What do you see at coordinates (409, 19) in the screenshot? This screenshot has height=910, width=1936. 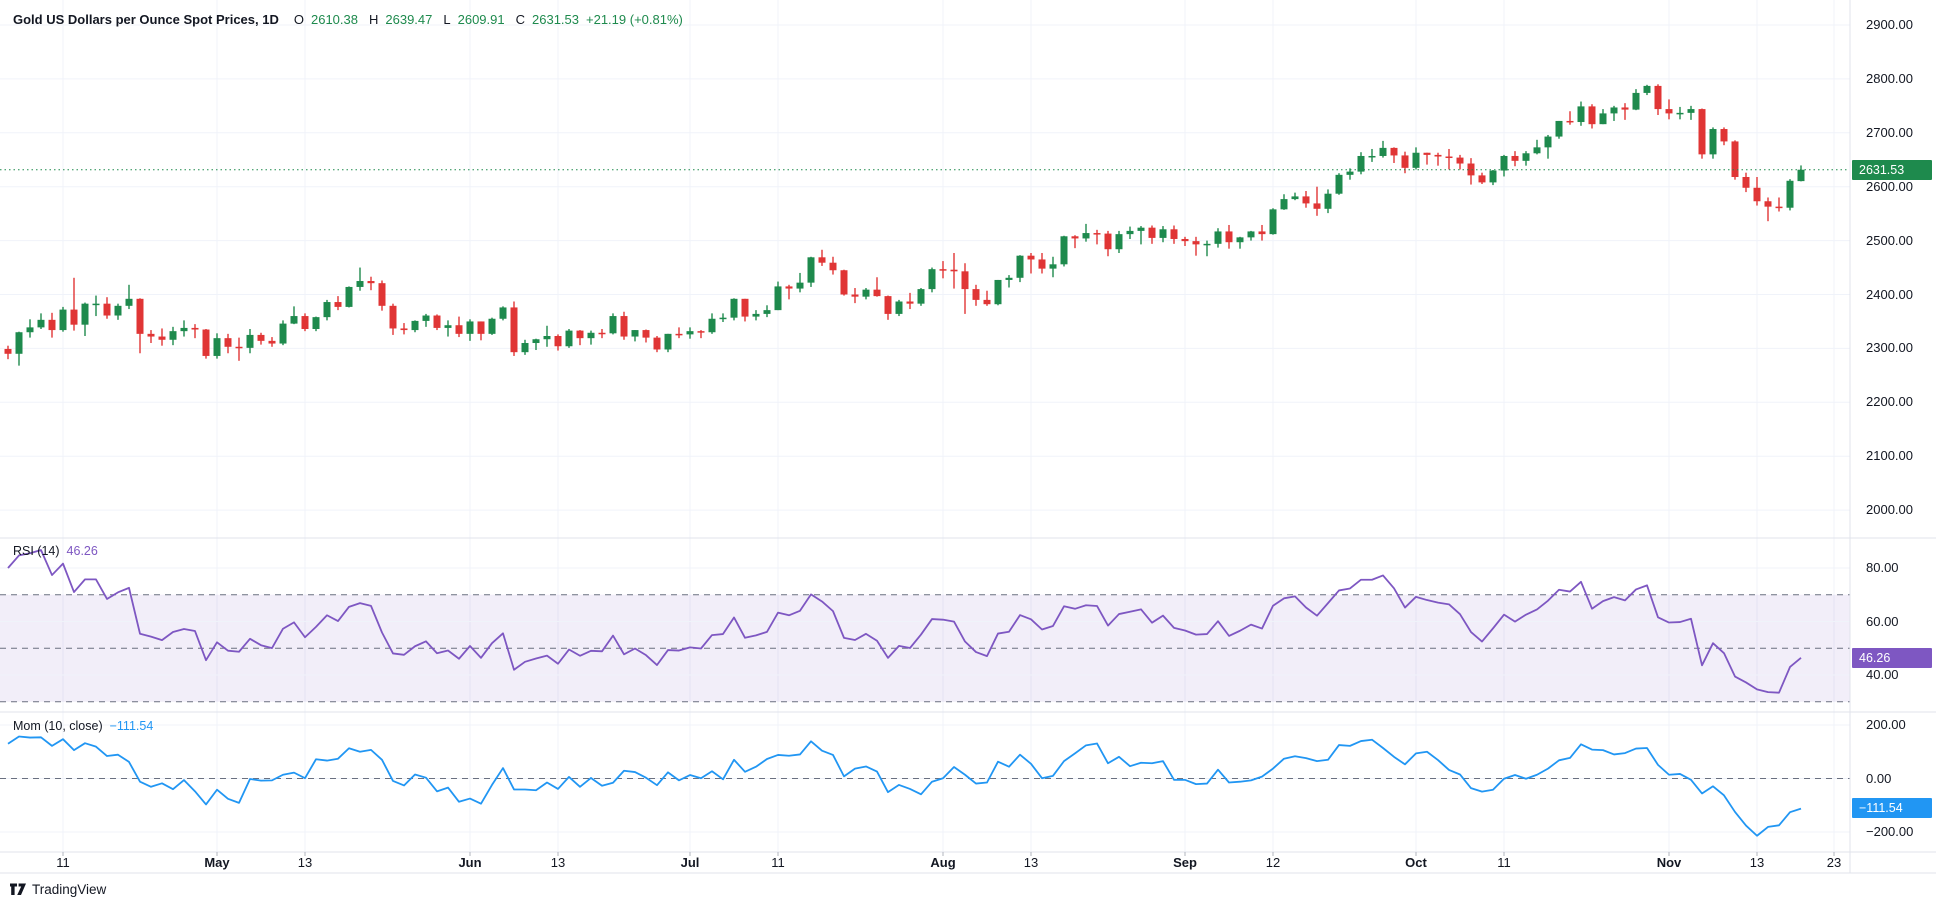 I see `high-value: 2639.47` at bounding box center [409, 19].